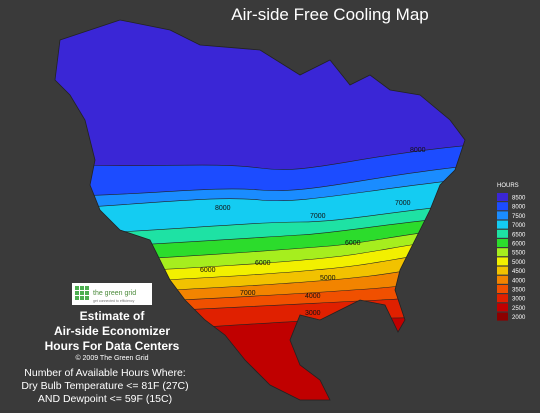 The height and width of the screenshot is (413, 540). Describe the element at coordinates (519, 199) in the screenshot. I see `legend-label: 8500` at that location.